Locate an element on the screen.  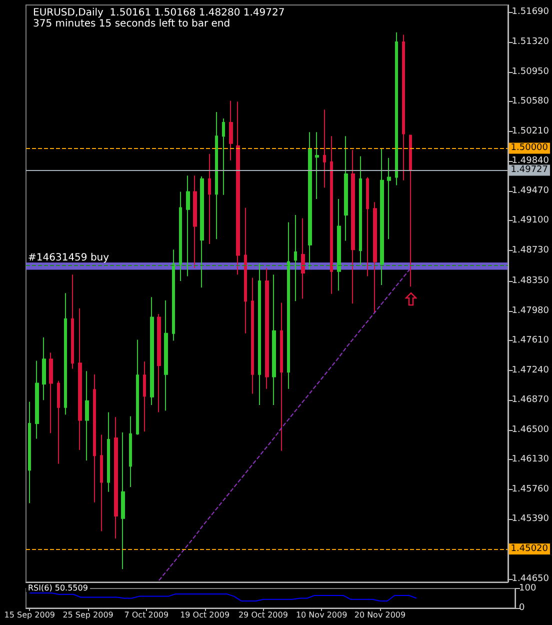
line-series is located at coordinates (223, 597).